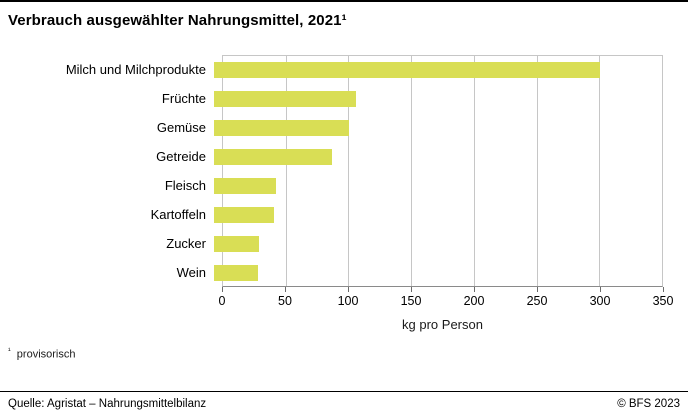 This screenshot has height=418, width=688. Describe the element at coordinates (9, 350) in the screenshot. I see `footnote-marker: ¹` at that location.